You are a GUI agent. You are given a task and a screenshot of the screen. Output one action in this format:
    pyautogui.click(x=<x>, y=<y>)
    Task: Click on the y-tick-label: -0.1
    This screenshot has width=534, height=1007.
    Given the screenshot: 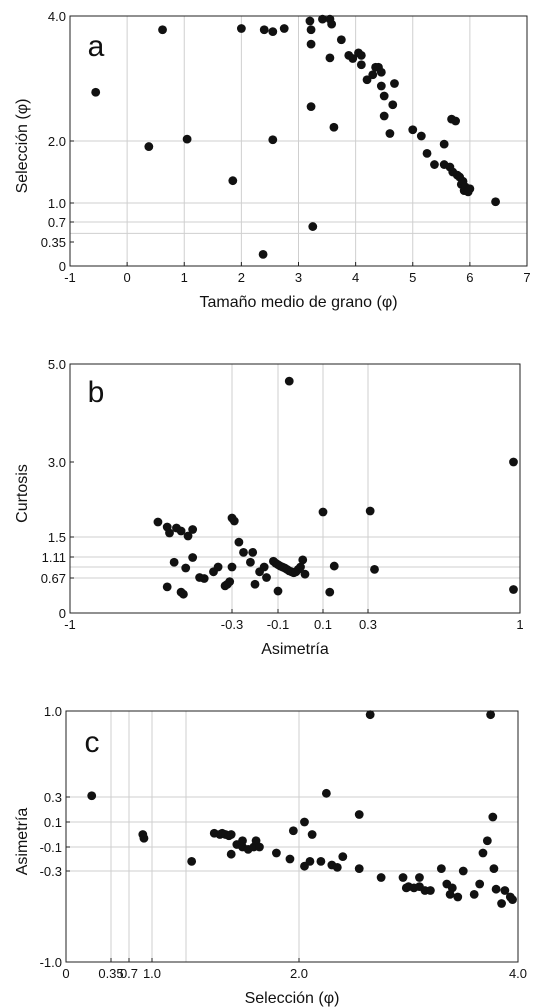 What is the action you would take?
    pyautogui.click(x=51, y=847)
    